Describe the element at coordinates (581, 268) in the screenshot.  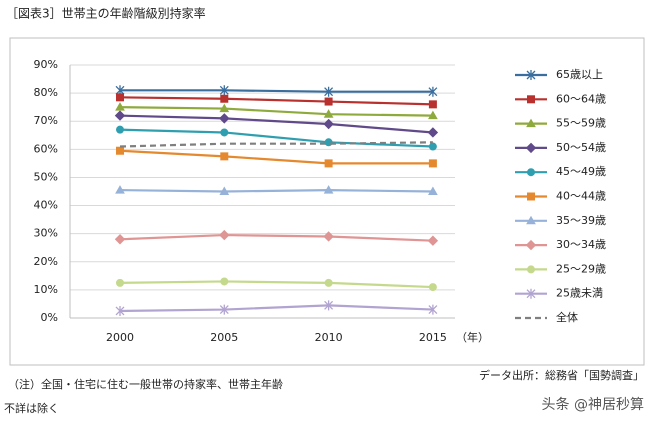
I see `legend-label: 25～29歳` at that location.